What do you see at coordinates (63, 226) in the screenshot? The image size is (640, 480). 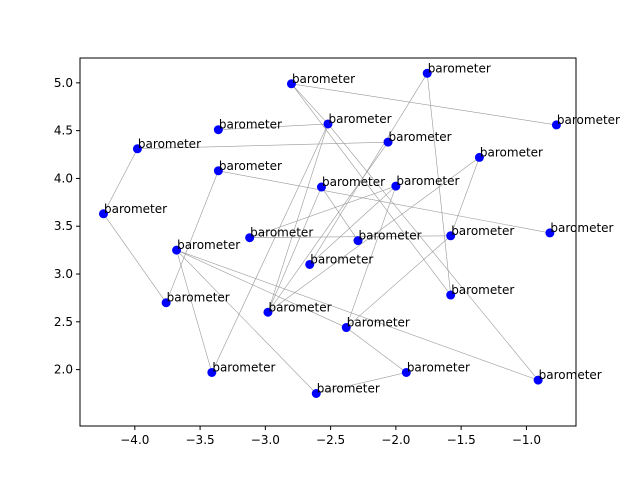 I see `y-tick-label: 3.5` at bounding box center [63, 226].